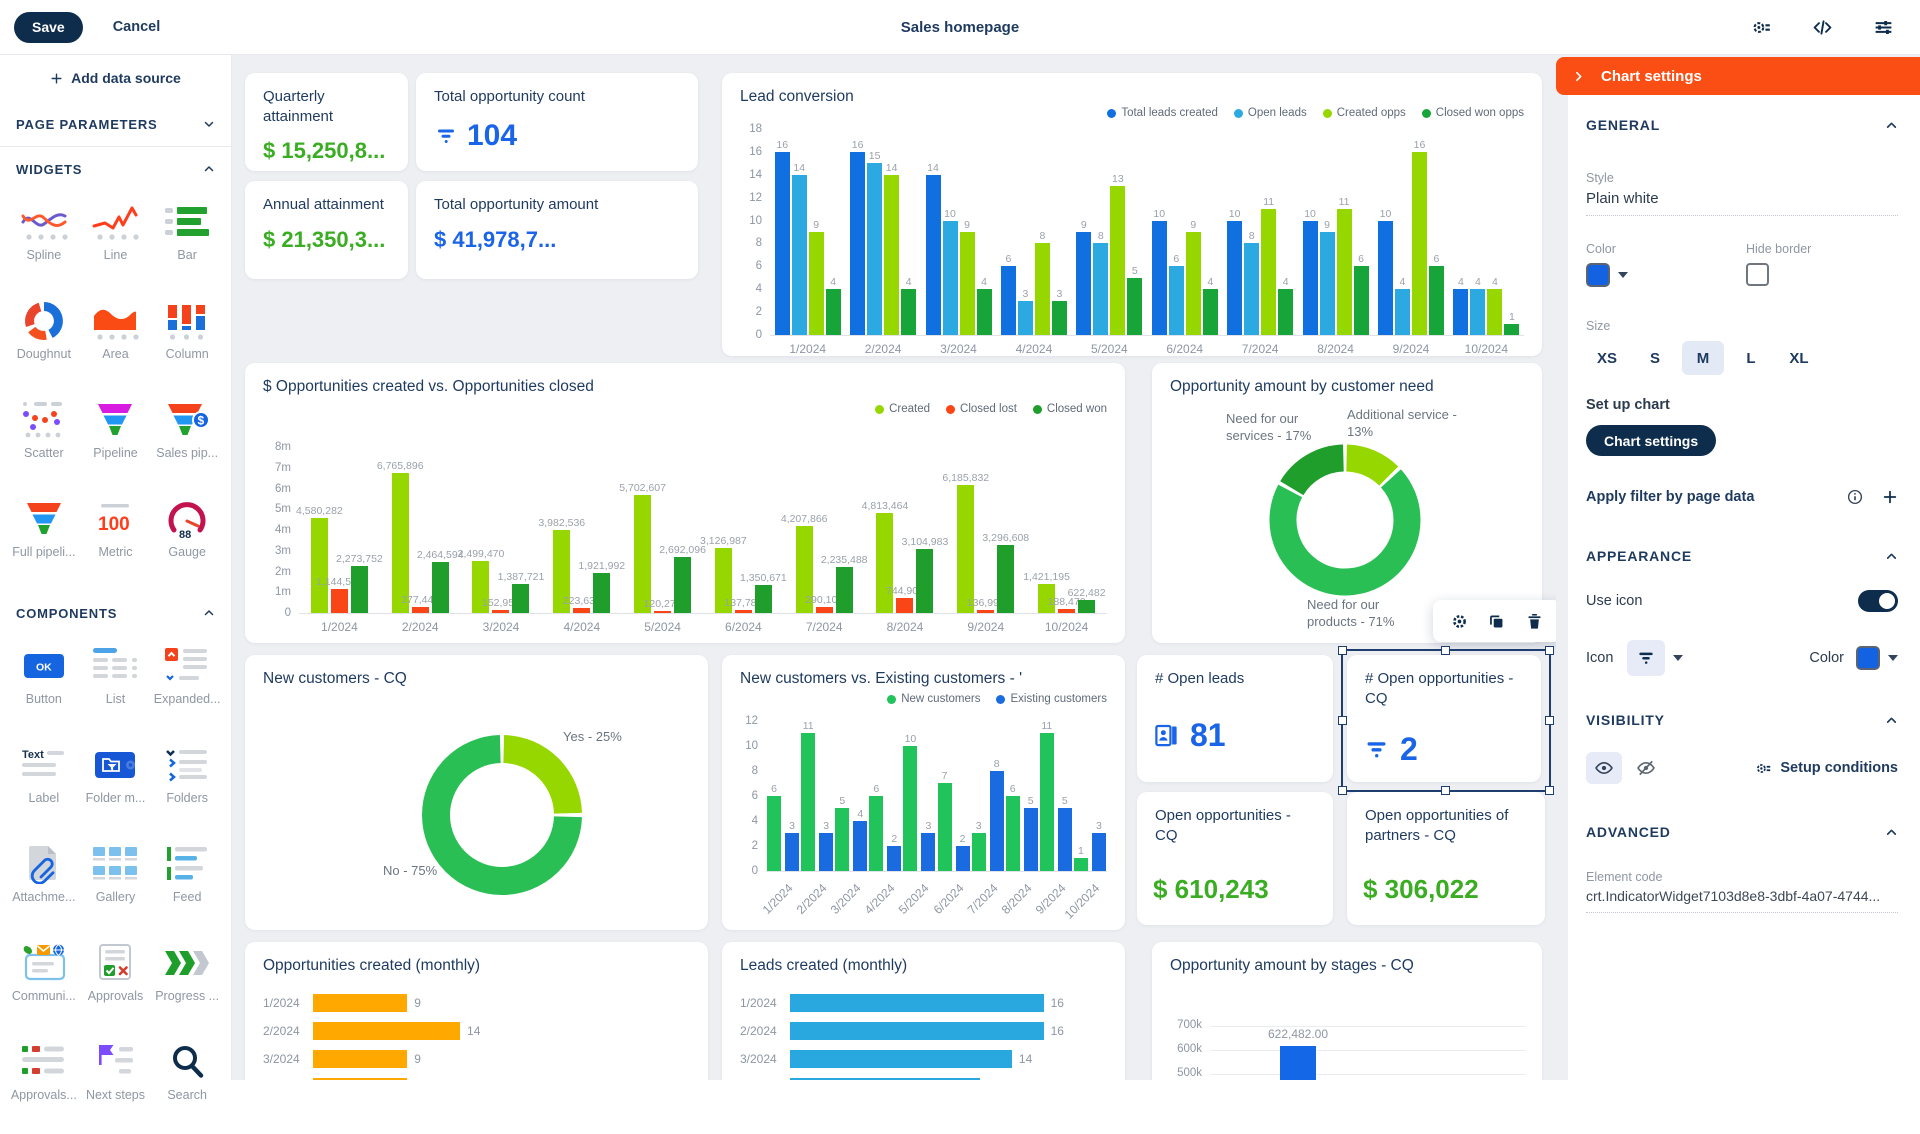 The height and width of the screenshot is (1134, 1920). Describe the element at coordinates (44, 864) in the screenshot. I see `attachments-icon` at that location.